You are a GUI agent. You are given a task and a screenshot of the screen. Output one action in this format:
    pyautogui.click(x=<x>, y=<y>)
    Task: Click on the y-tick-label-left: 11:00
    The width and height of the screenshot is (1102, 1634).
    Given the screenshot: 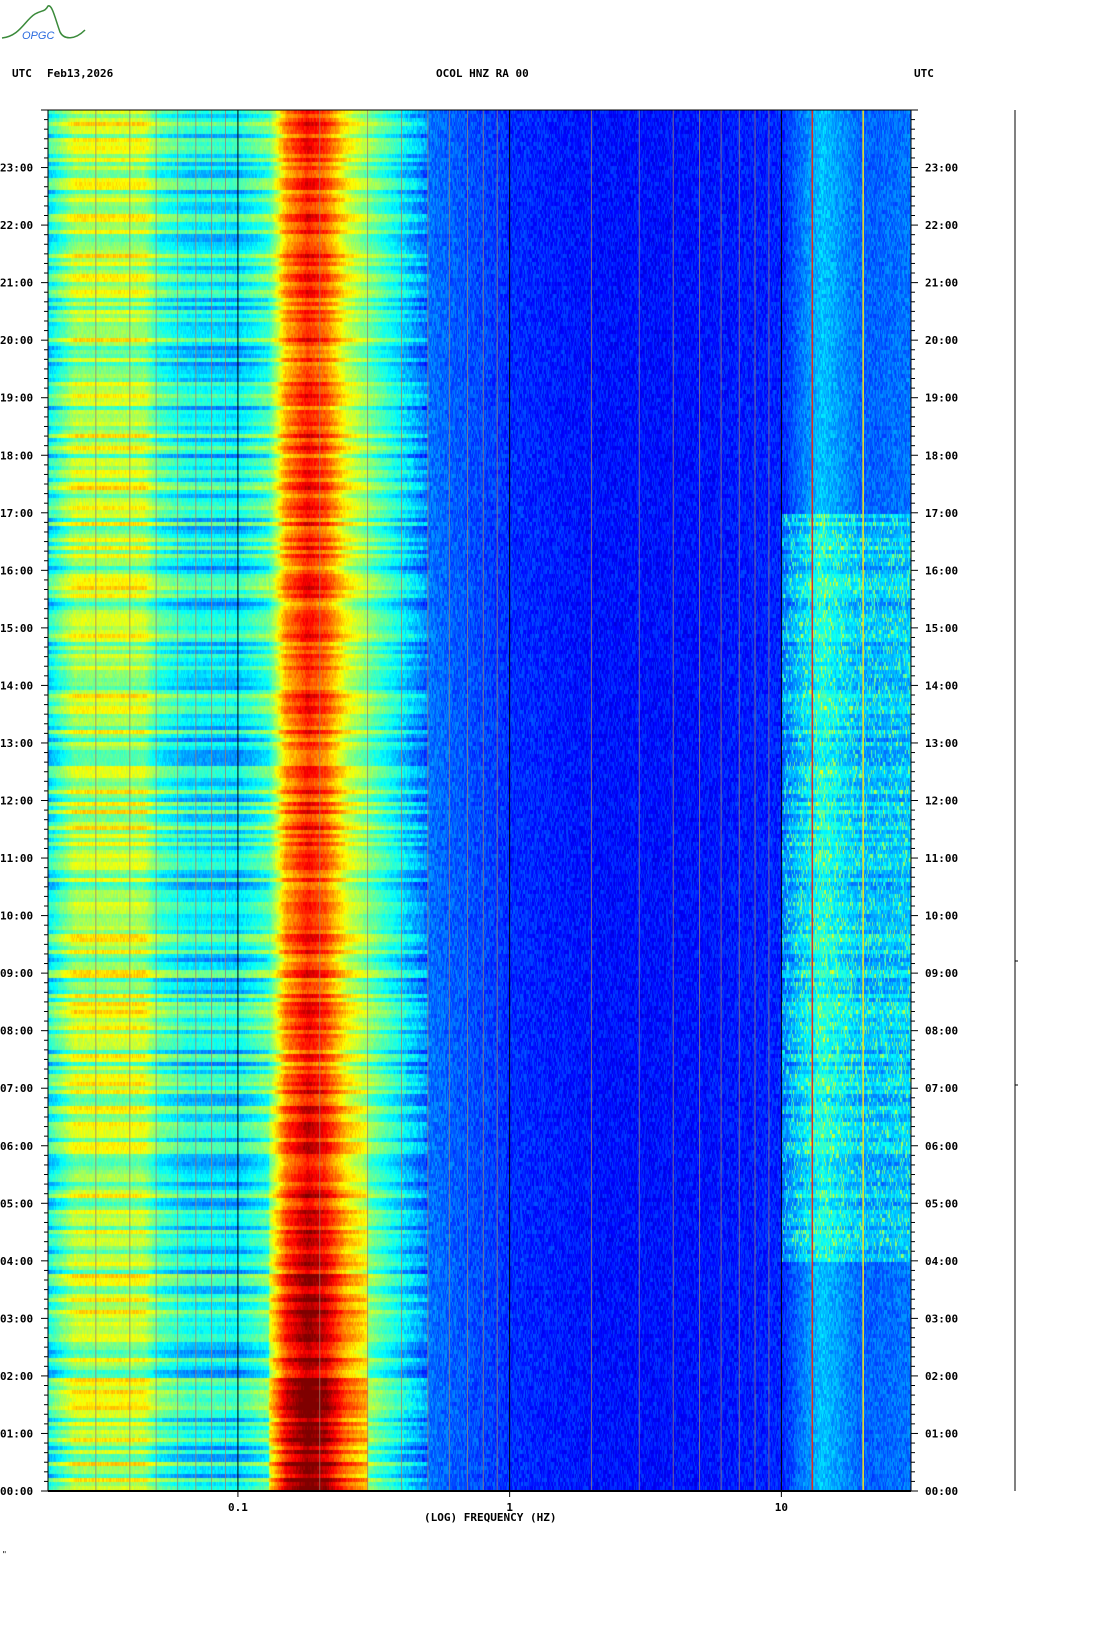 What is the action you would take?
    pyautogui.click(x=16, y=858)
    